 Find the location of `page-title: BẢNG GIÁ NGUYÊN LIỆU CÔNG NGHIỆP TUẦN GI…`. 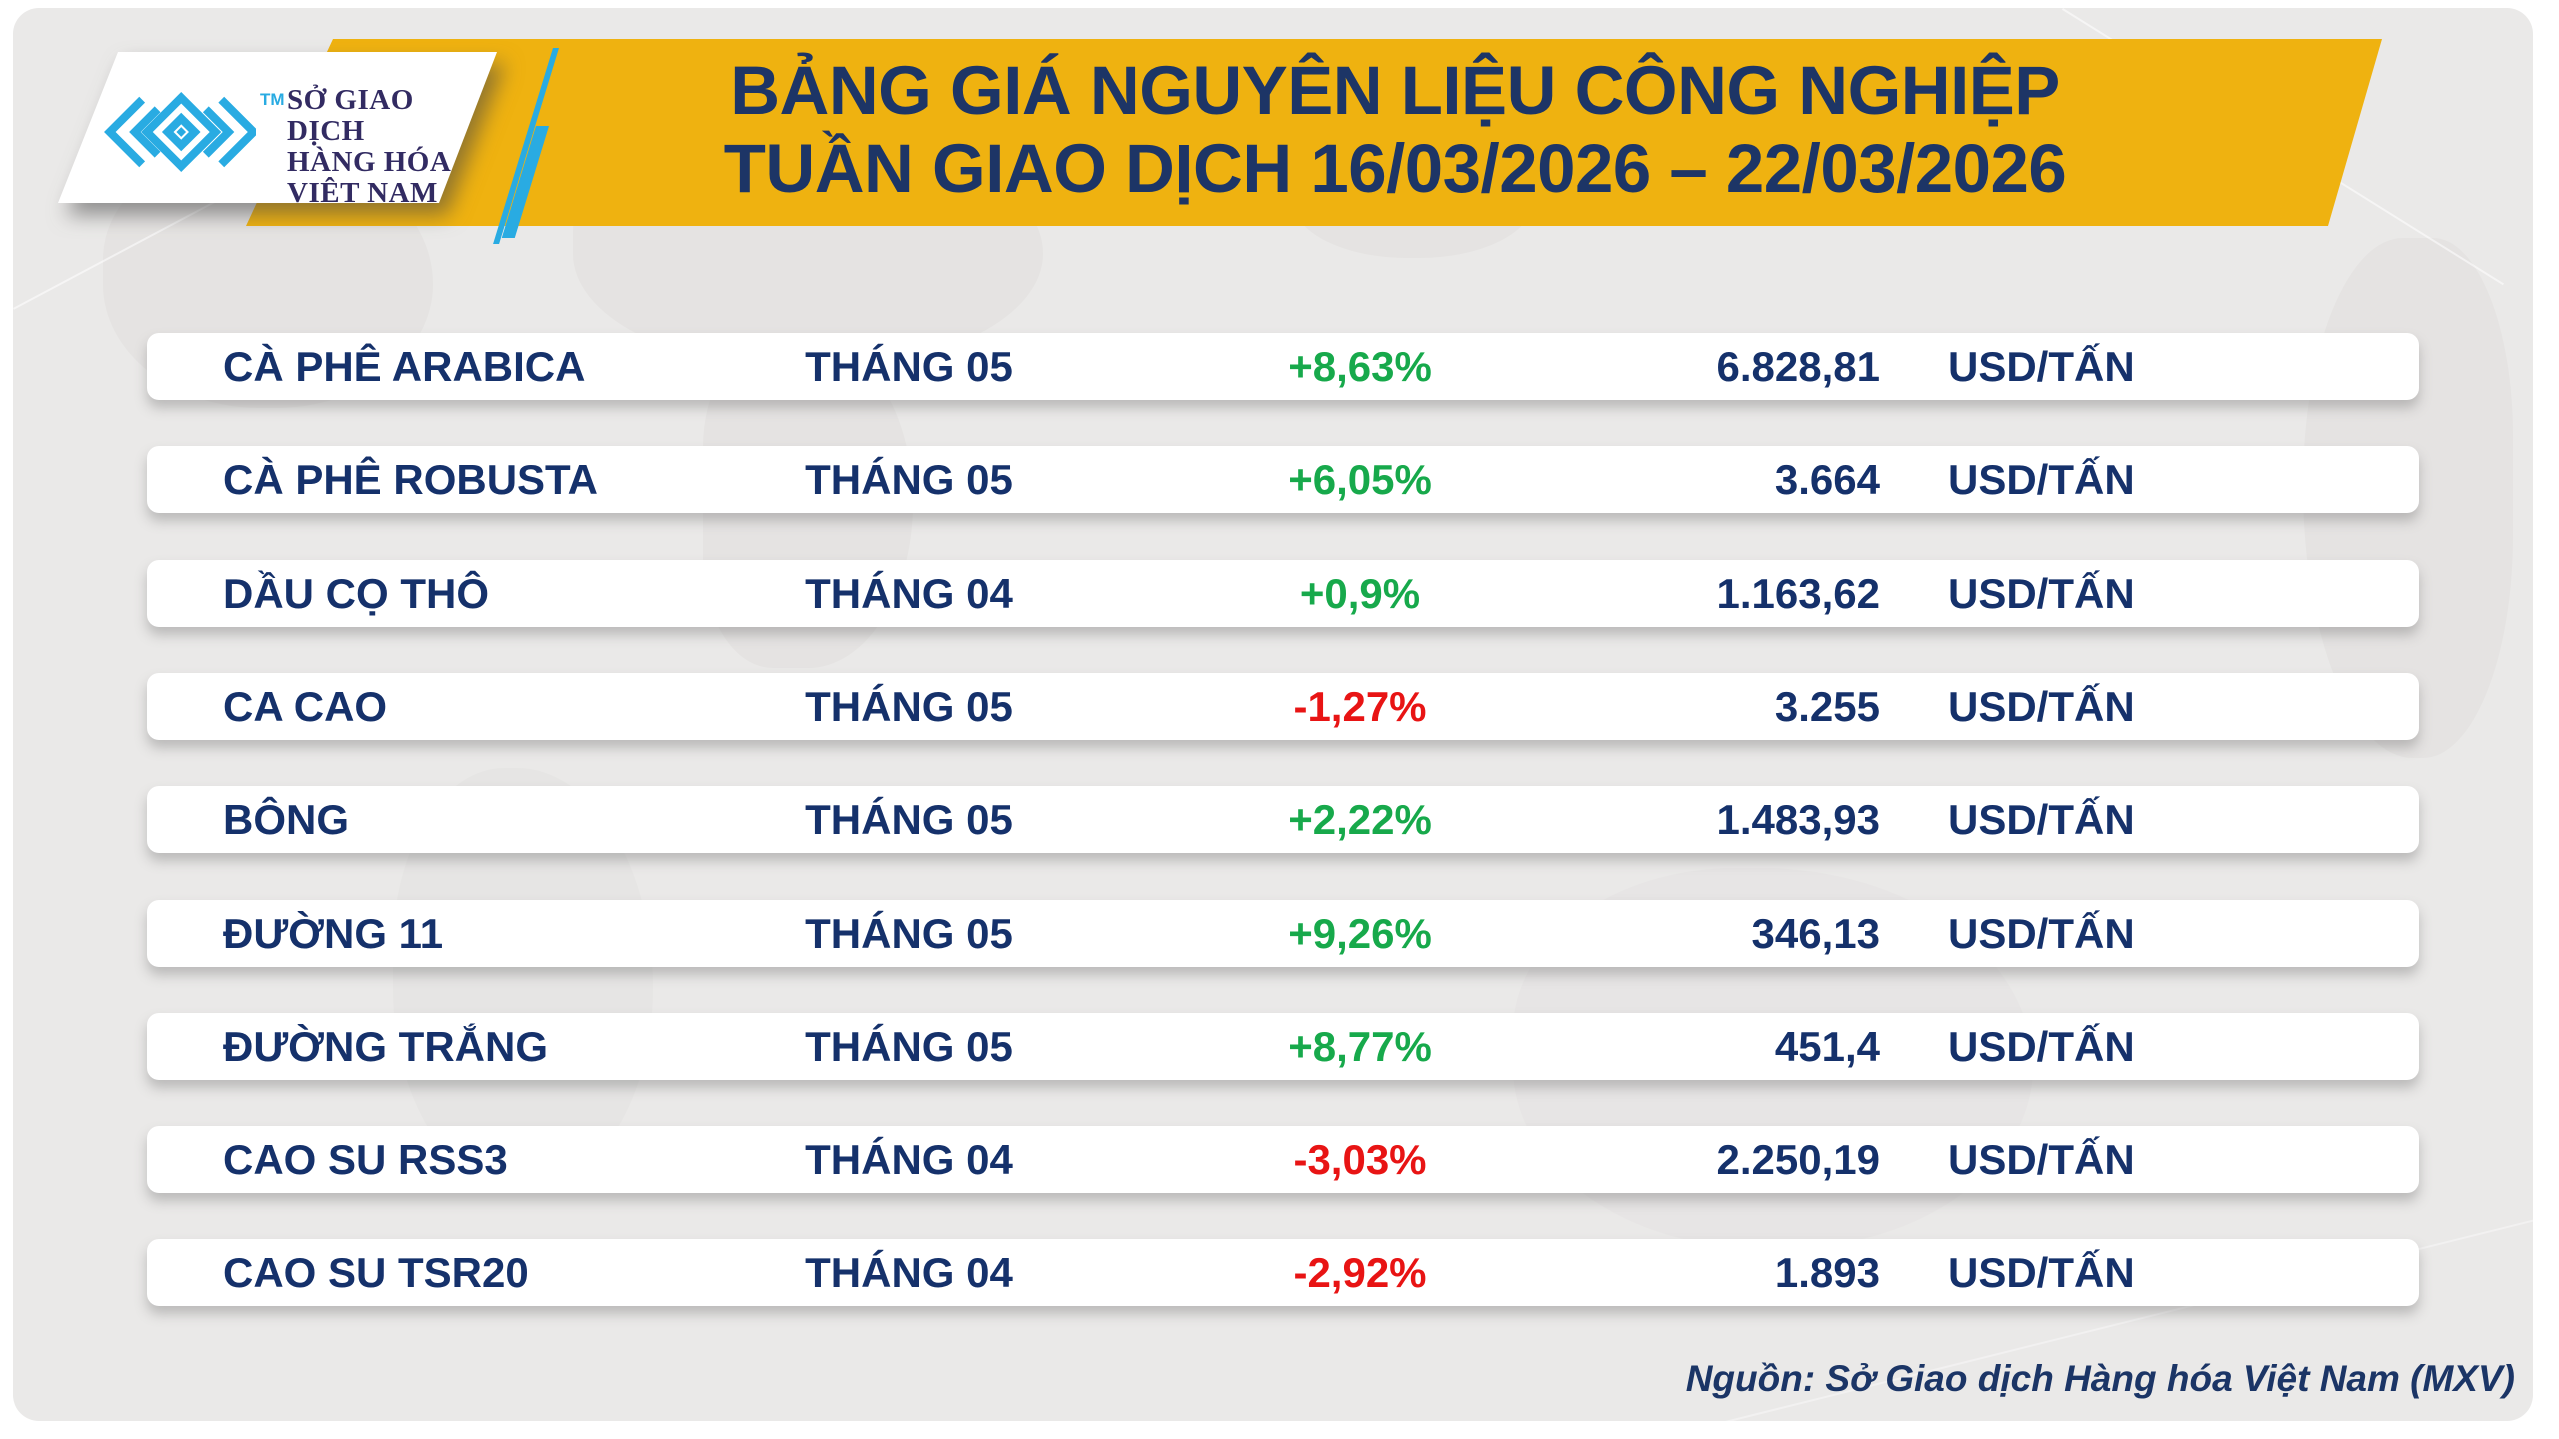

page-title: BẢNG GIÁ NGUYÊN LIỆU CÔNG NGHIỆP TUẦN GI… is located at coordinates (1395, 130).